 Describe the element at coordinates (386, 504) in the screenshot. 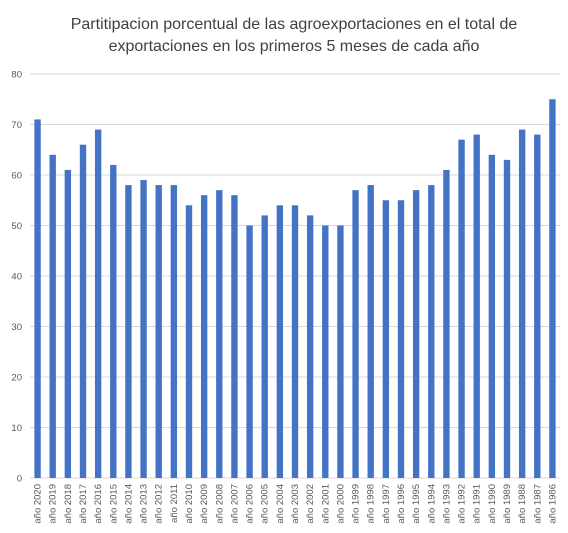

I see `x-tick-label: año 1997` at that location.